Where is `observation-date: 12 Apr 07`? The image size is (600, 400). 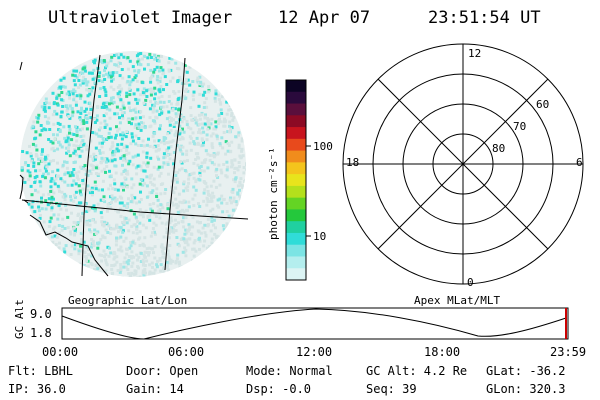
observation-date: 12 Apr 07 is located at coordinates (324, 18).